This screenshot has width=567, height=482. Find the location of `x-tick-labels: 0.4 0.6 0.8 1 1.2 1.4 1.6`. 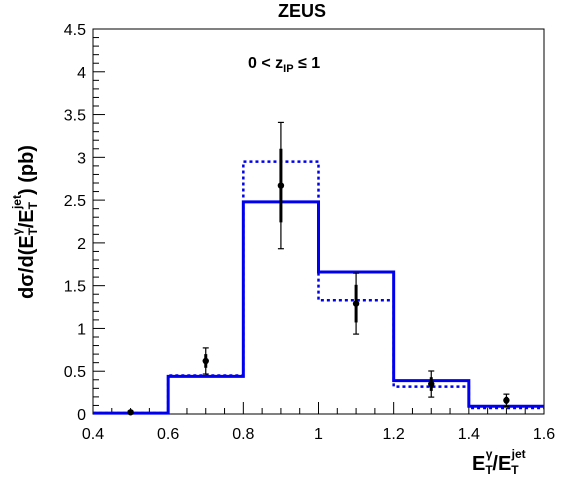

x-tick-labels: 0.4 0.6 0.8 1 1.2 1.4 1.6 is located at coordinates (318, 434).